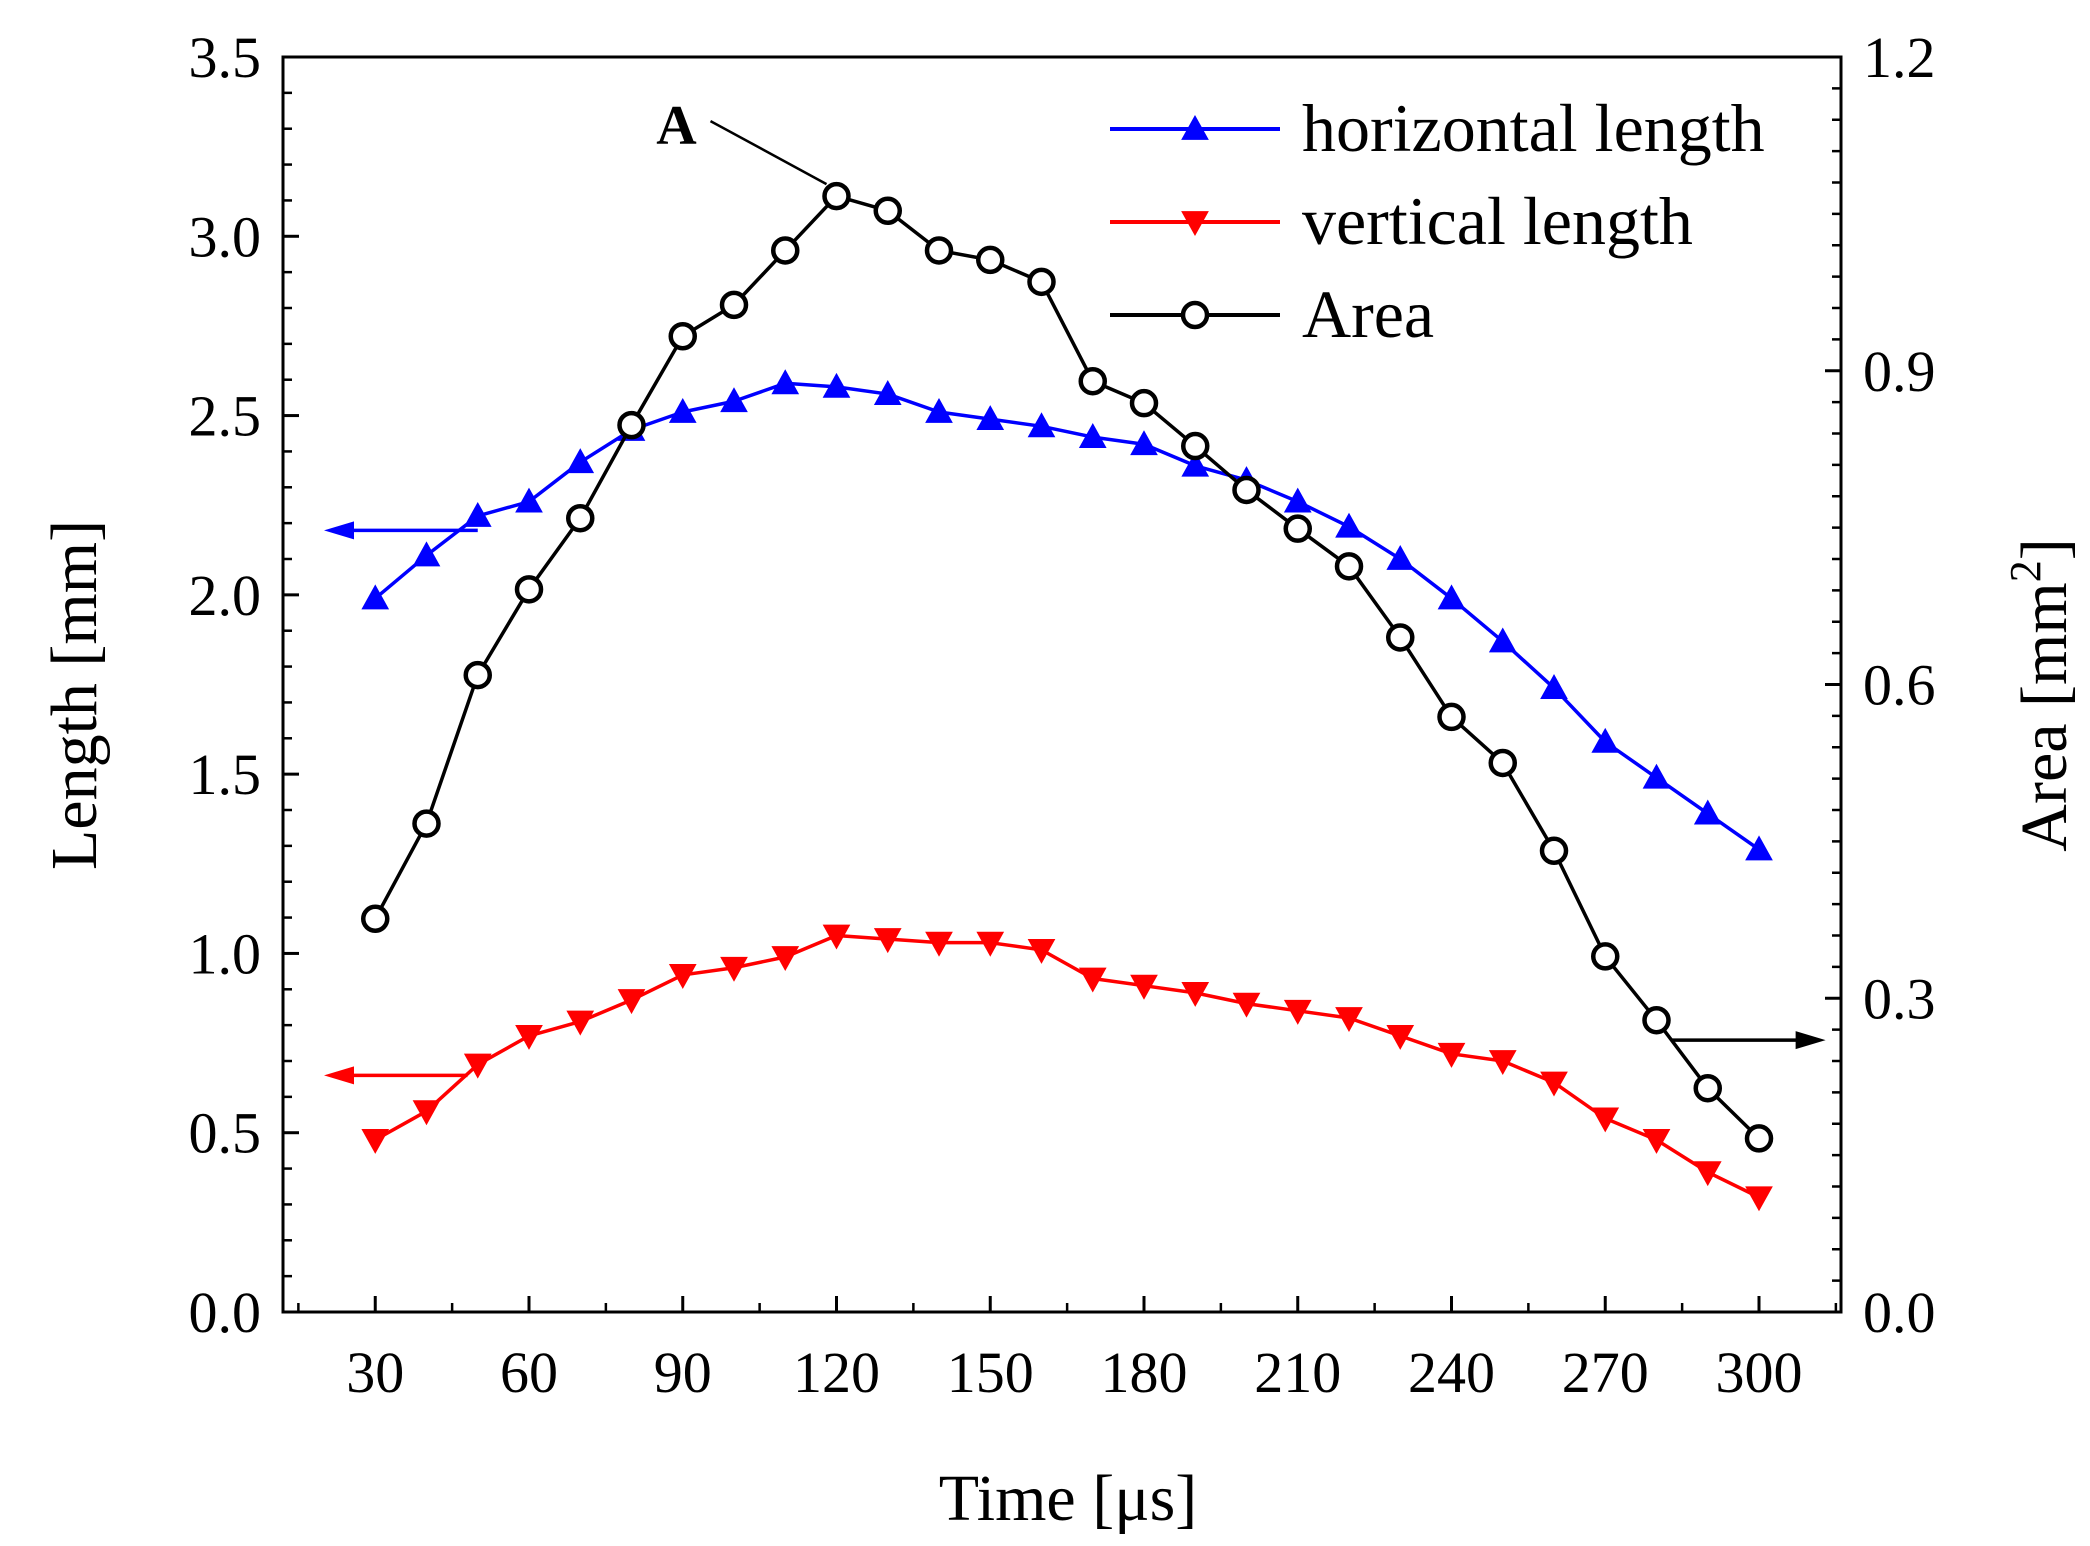 This screenshot has height=1546, width=2090. Describe the element at coordinates (375, 1372) in the screenshot. I see `x-tick-label: 30` at that location.